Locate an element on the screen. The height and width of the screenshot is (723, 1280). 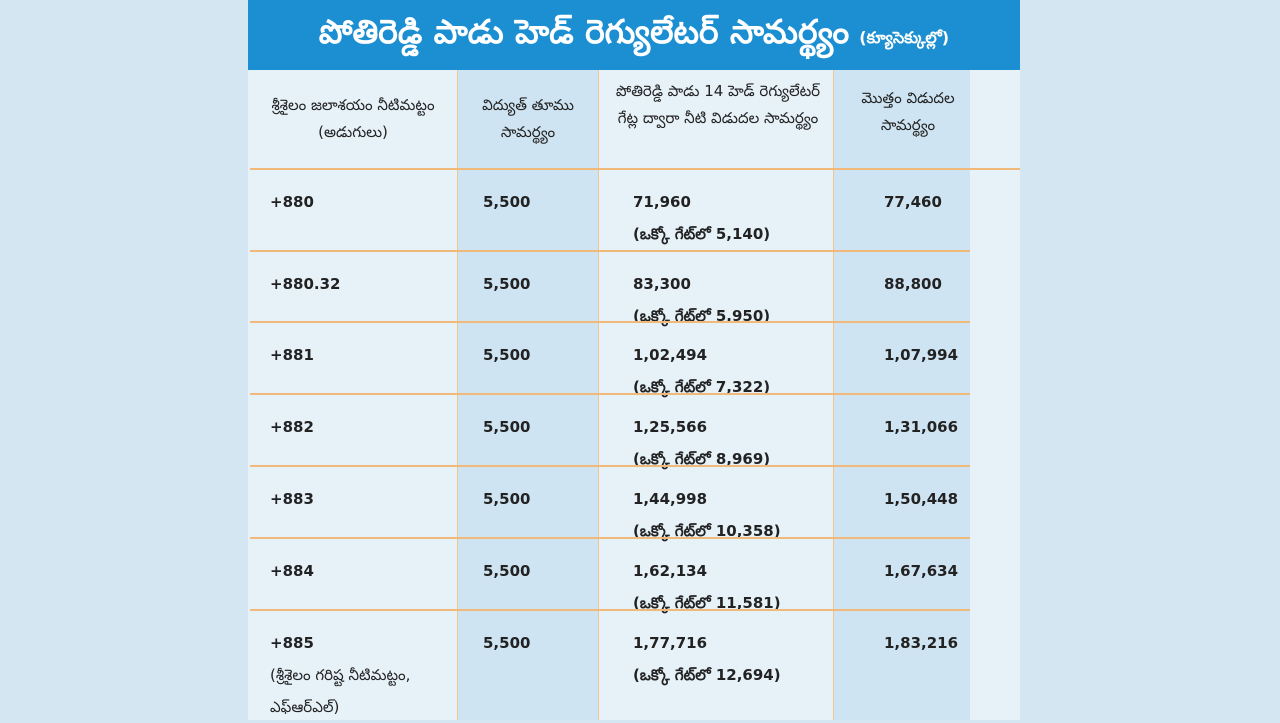
gate-release-cell: 1,02,494 (ఒక్కో గేట్‌లో 7,322) is located at coordinates (701, 371).